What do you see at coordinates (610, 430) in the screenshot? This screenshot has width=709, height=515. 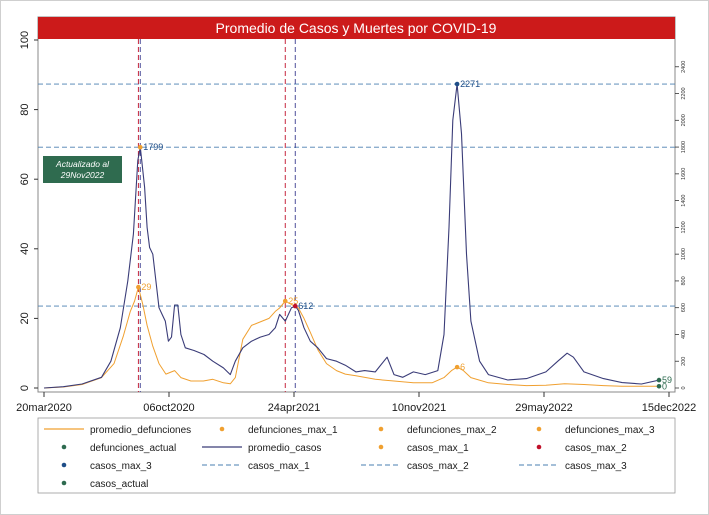 I see `legend-item-label: defunciones_max_3` at bounding box center [610, 430].